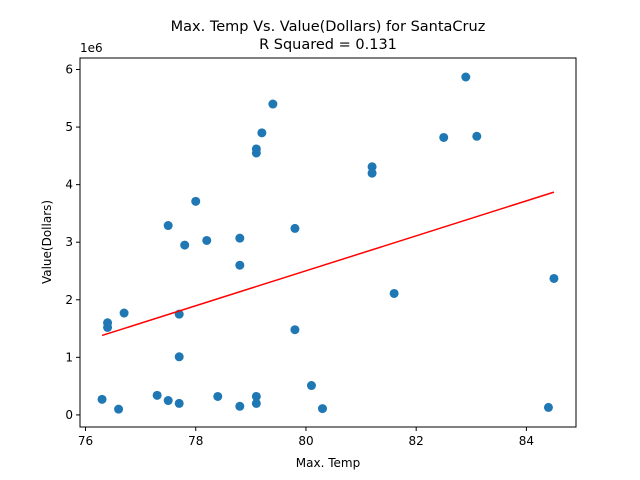 This screenshot has width=640, height=480. I want to click on x-axis: 76 78 80 82 84, so click(306, 437).